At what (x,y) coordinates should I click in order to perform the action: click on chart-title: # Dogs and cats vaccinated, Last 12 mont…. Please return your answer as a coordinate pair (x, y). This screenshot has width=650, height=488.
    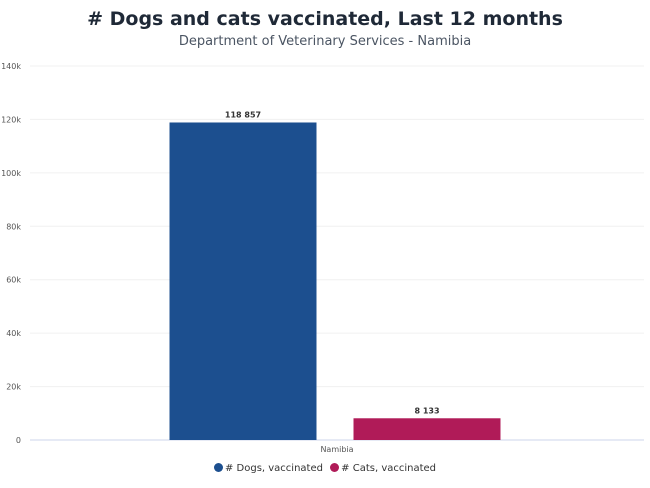
    Looking at the image, I should click on (325, 19).